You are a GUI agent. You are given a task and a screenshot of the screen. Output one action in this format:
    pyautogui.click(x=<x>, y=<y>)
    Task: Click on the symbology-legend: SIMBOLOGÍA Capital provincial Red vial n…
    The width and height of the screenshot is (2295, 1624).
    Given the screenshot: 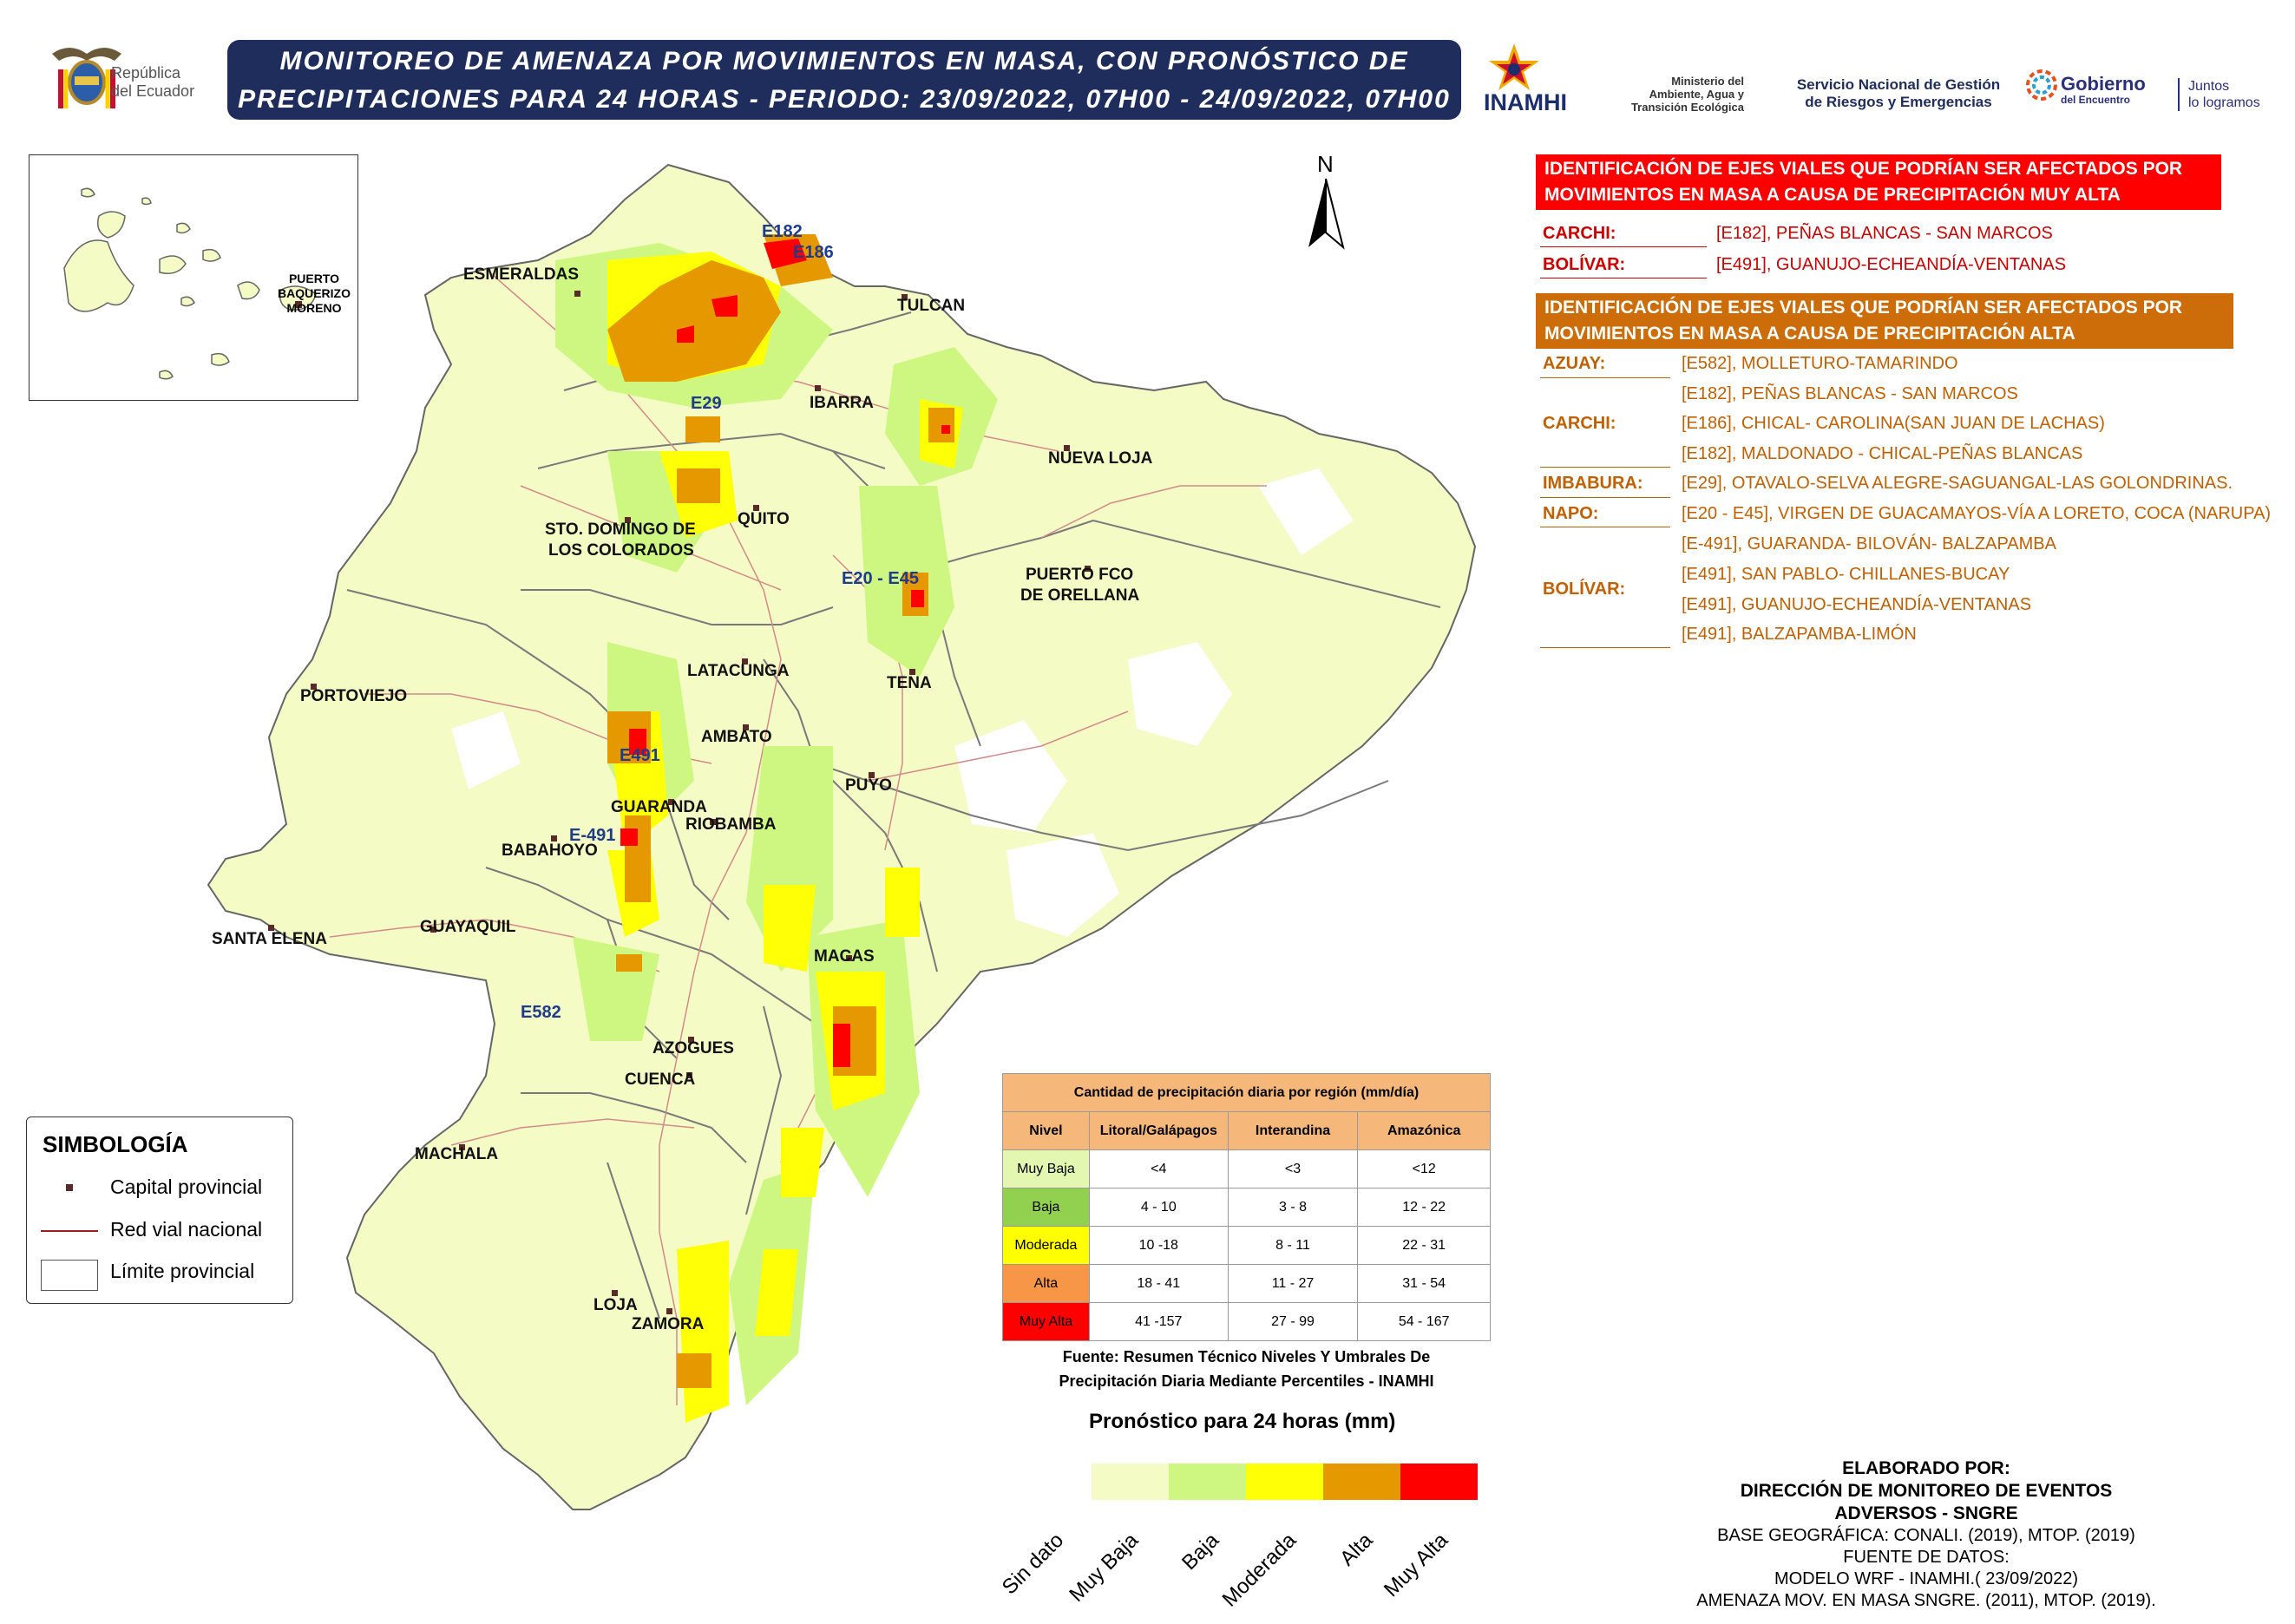 What is the action you would take?
    pyautogui.click(x=159, y=1210)
    